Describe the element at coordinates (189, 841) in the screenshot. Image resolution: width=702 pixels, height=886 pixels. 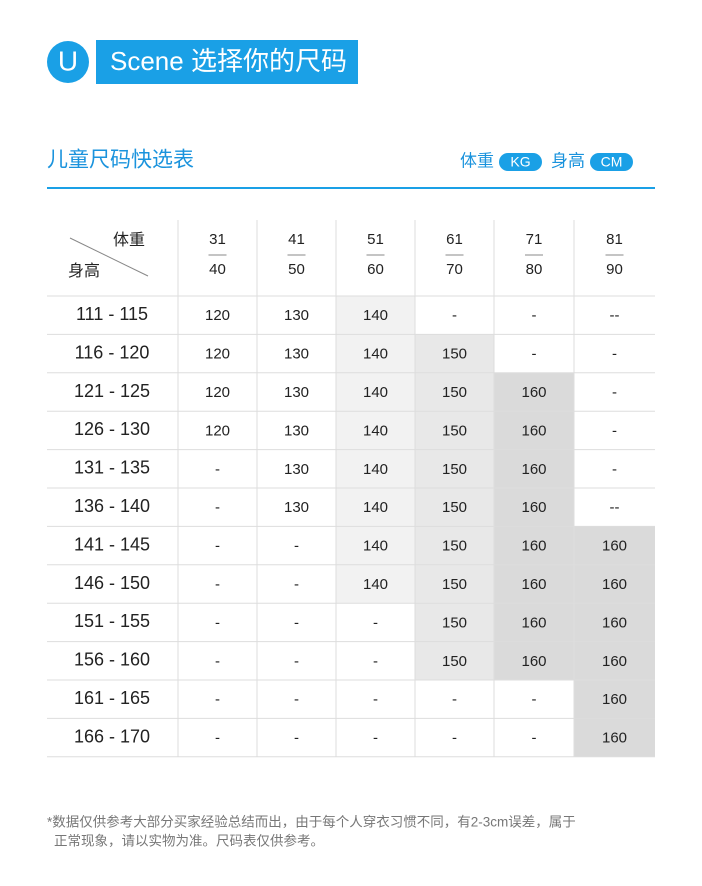
I see `footnote: 正常现象，请以实物为准。尺码表仅供参考。` at that location.